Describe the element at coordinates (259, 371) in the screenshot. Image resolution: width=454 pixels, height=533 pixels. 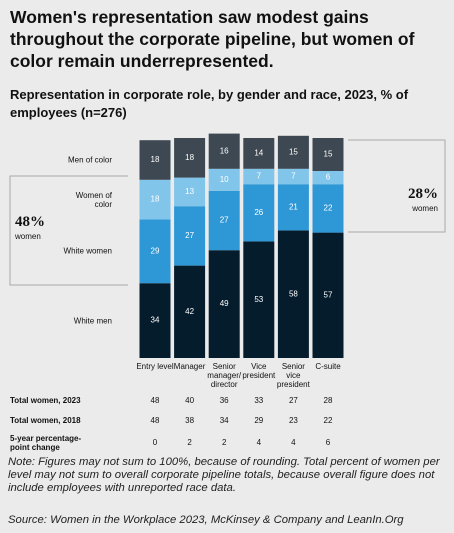
I see `x-tick-label: Vice president` at that location.